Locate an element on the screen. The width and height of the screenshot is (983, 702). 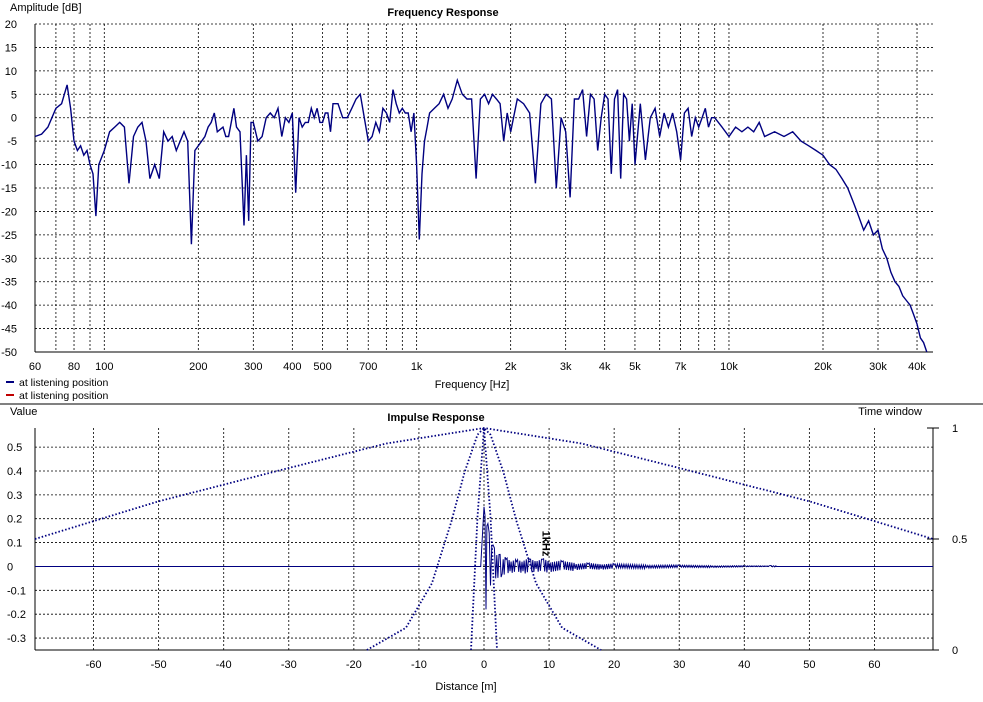
fr-x-tick-label: 30k is located at coordinates (878, 367).